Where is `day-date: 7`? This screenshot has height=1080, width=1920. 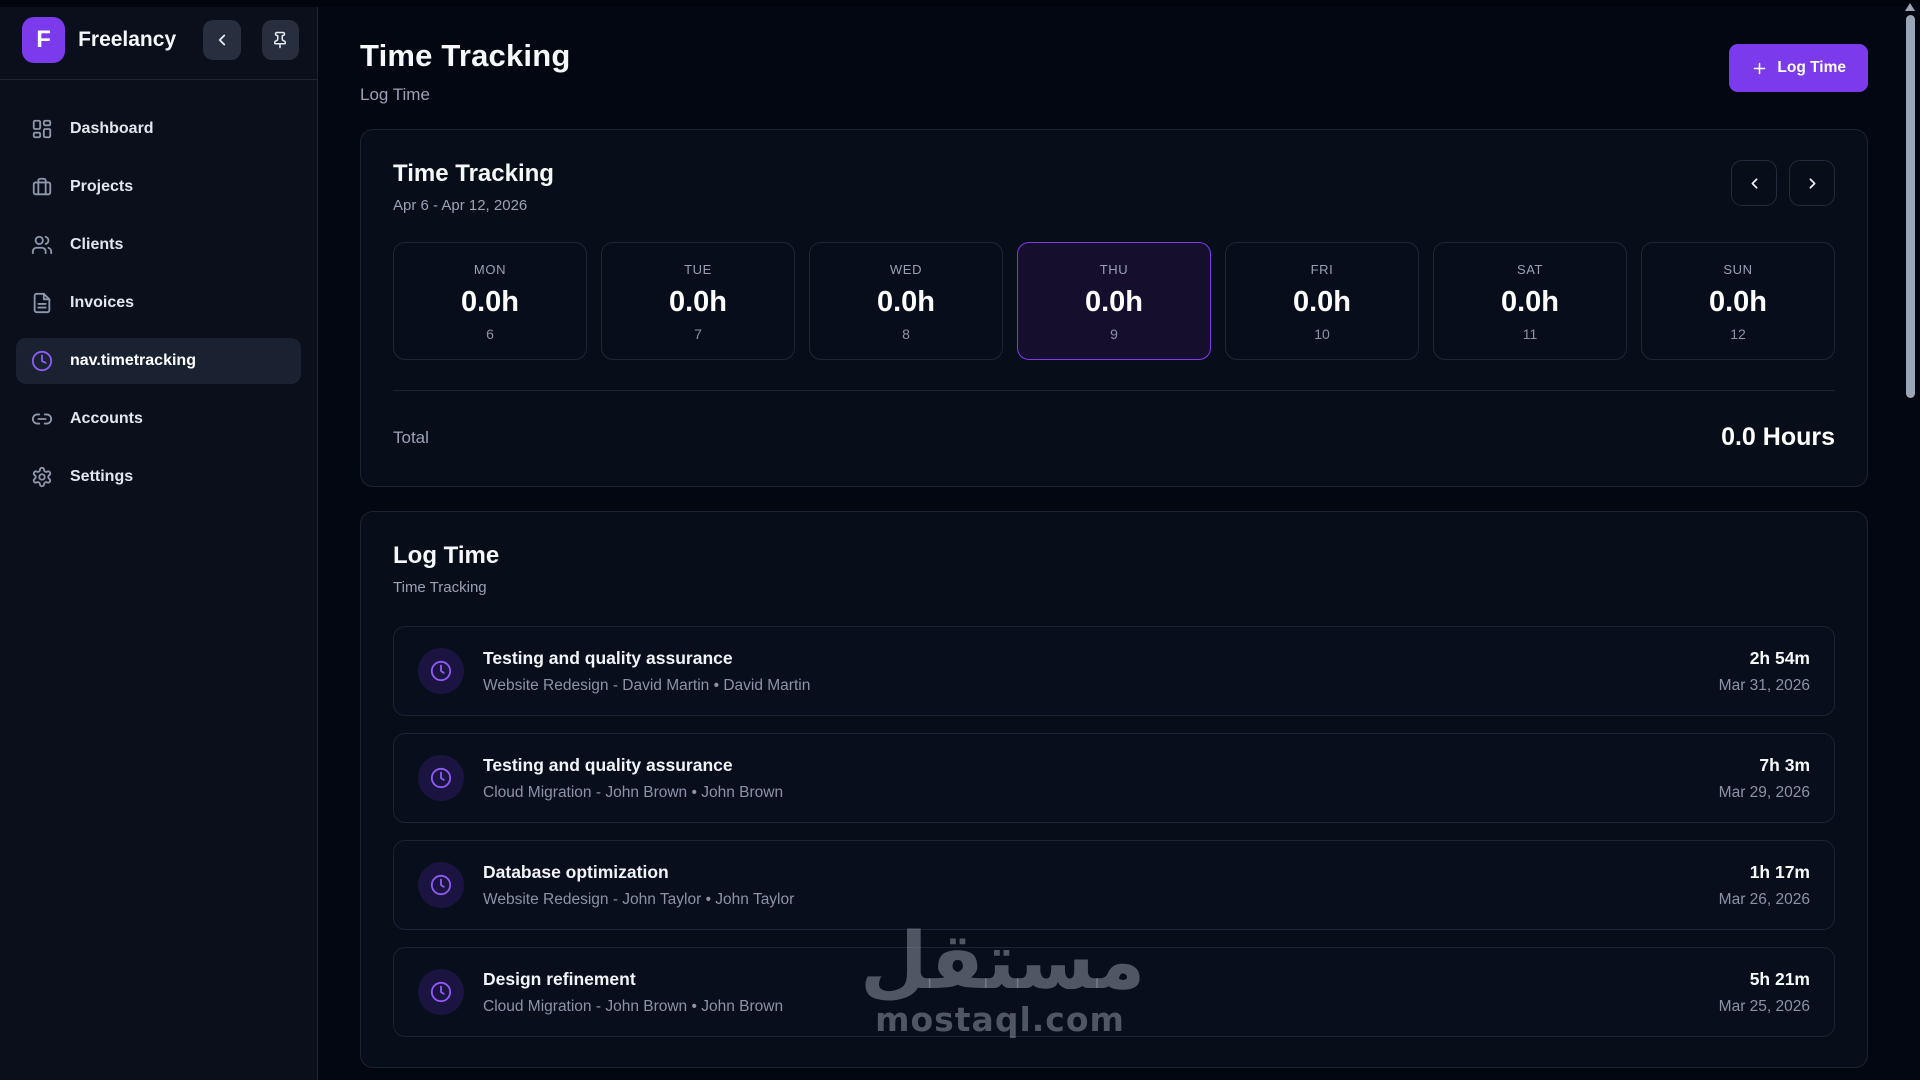 day-date: 7 is located at coordinates (698, 334).